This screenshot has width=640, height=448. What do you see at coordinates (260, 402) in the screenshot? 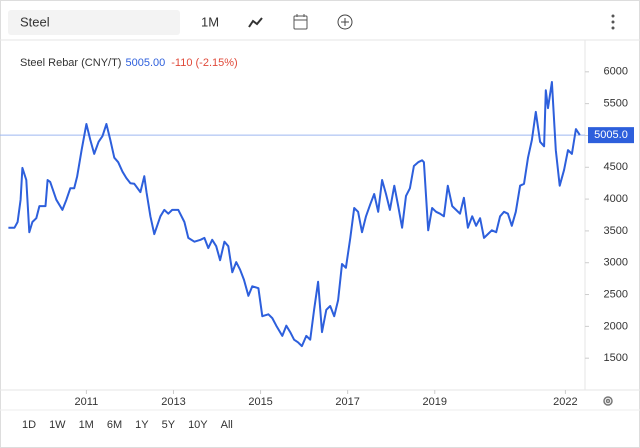
I see `x-tick-label: 2015` at bounding box center [260, 402].